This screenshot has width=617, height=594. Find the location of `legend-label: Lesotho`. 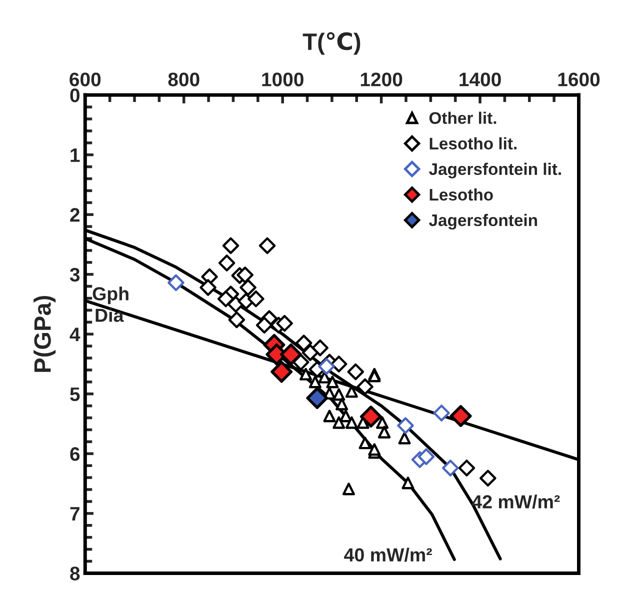

legend-label: Lesotho is located at coordinates (461, 194).